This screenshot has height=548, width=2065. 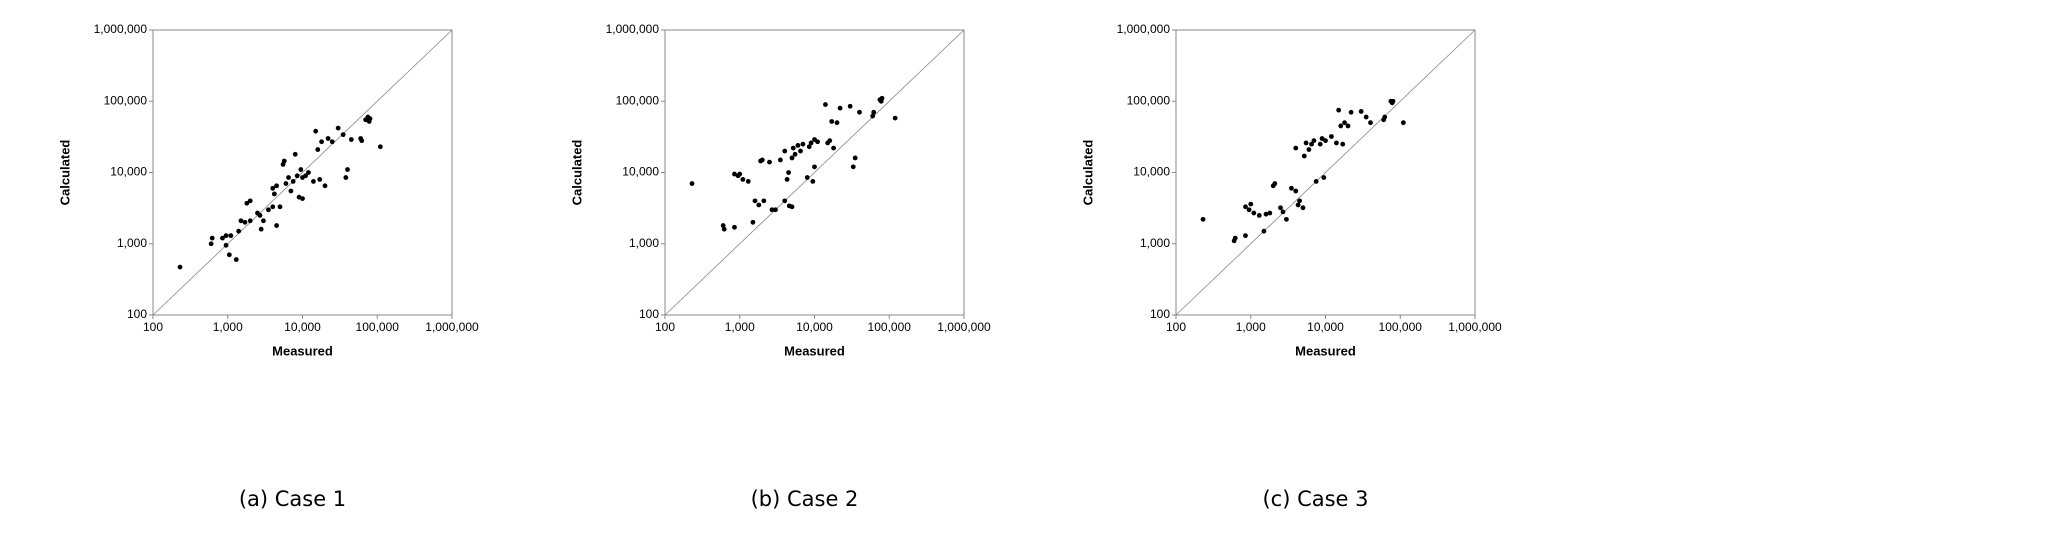 What do you see at coordinates (640, 172) in the screenshot?
I see `y-tick-label: 10,000` at bounding box center [640, 172].